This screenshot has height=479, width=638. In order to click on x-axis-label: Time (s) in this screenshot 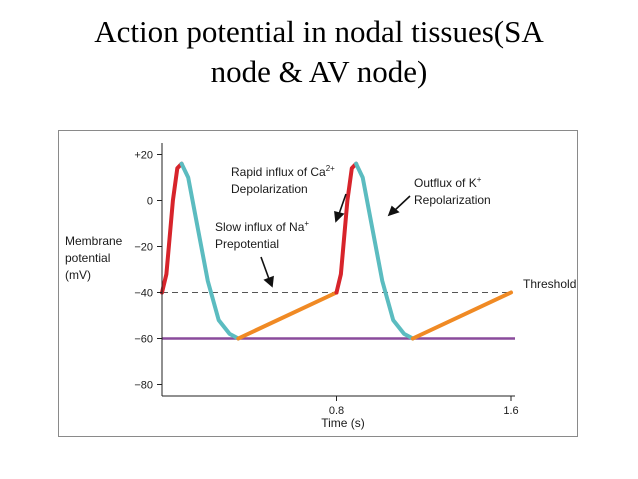, I will do `click(343, 423)`.